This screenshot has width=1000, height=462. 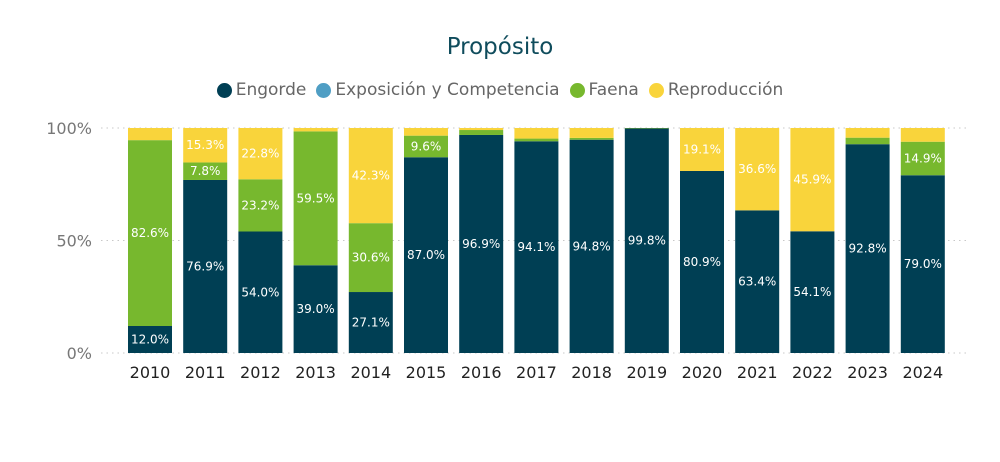 What do you see at coordinates (646, 372) in the screenshot?
I see `x-tick-label: 2019` at bounding box center [646, 372].